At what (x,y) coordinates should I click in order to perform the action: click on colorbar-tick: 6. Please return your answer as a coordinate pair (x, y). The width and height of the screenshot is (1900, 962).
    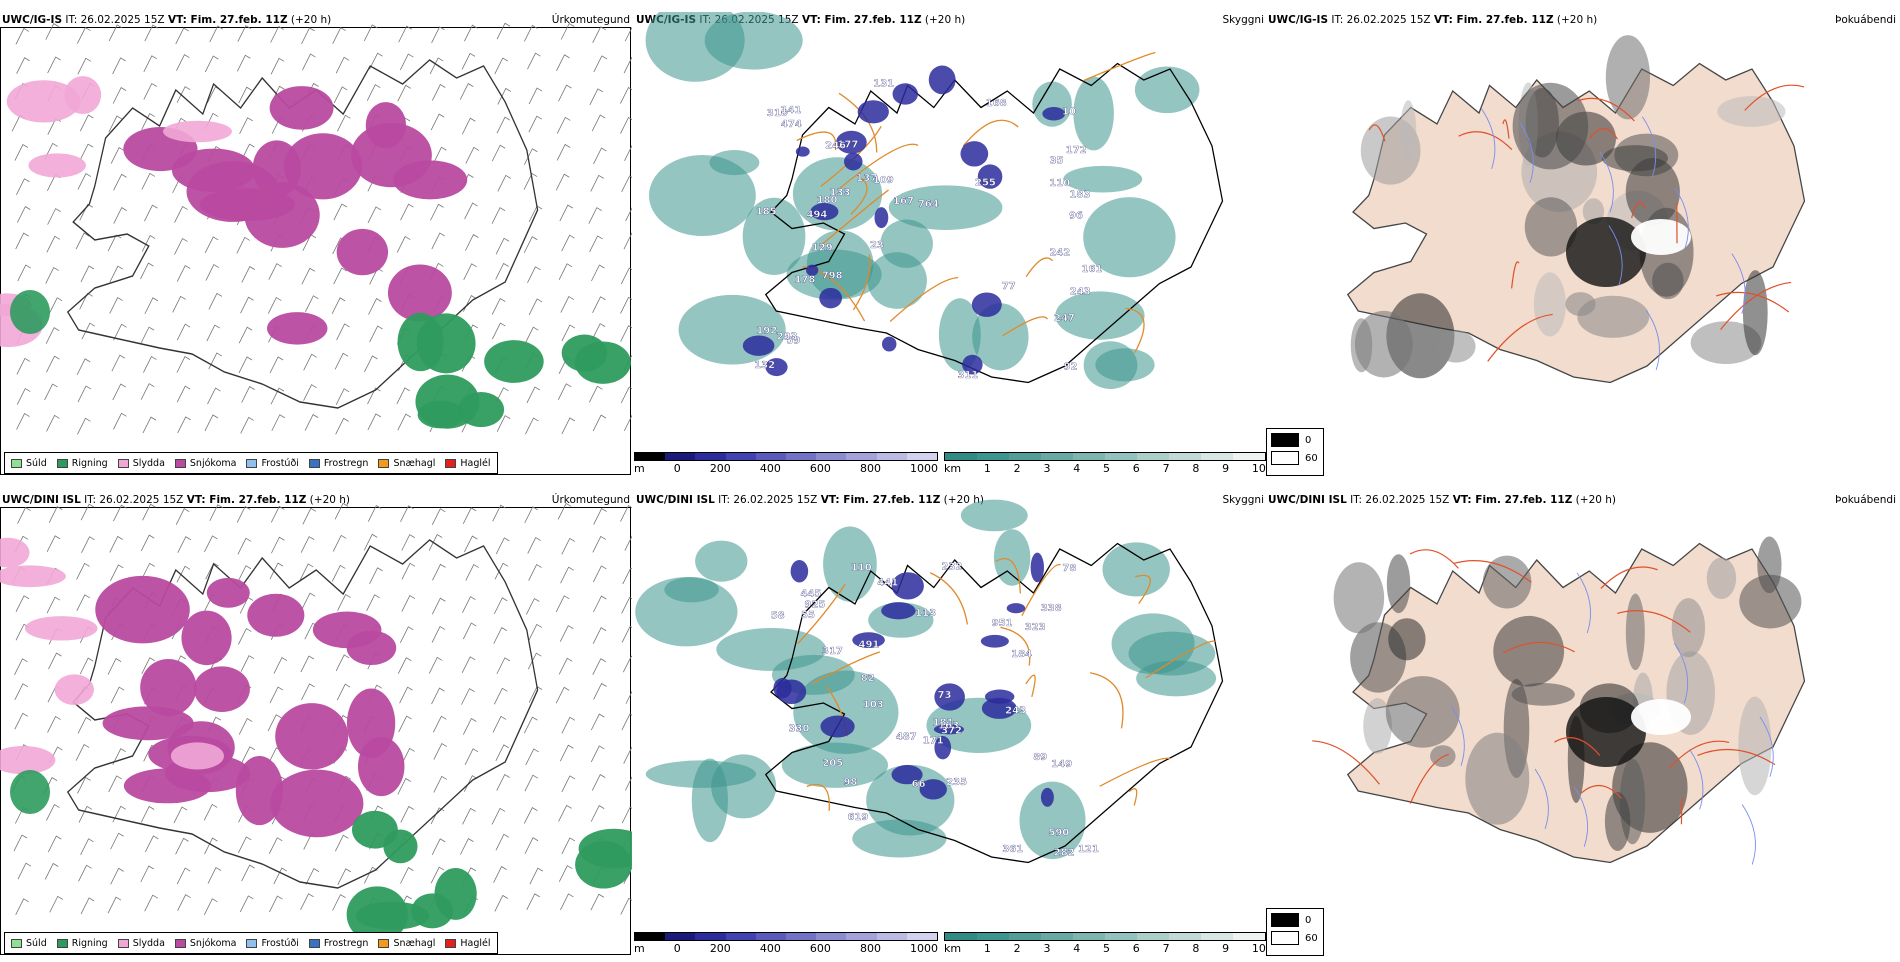
    Looking at the image, I should click on (1136, 948).